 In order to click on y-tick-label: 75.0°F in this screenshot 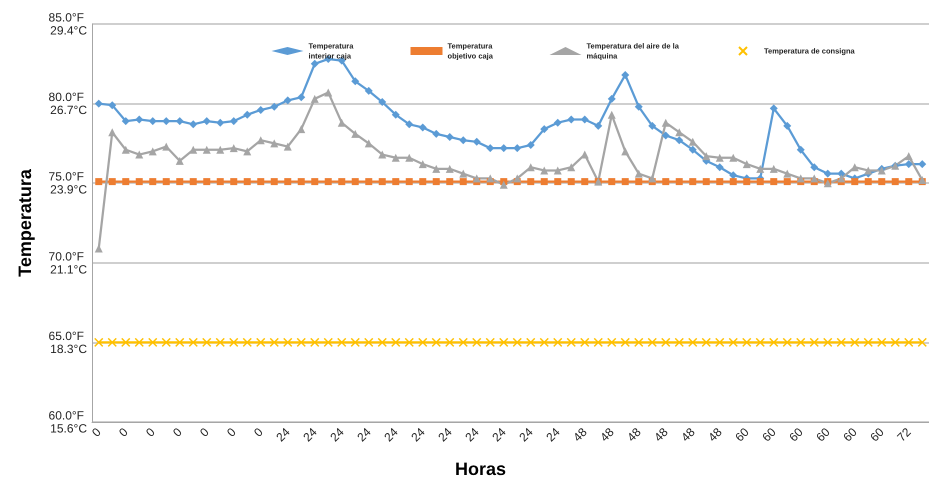, I will do `click(66, 177)`.